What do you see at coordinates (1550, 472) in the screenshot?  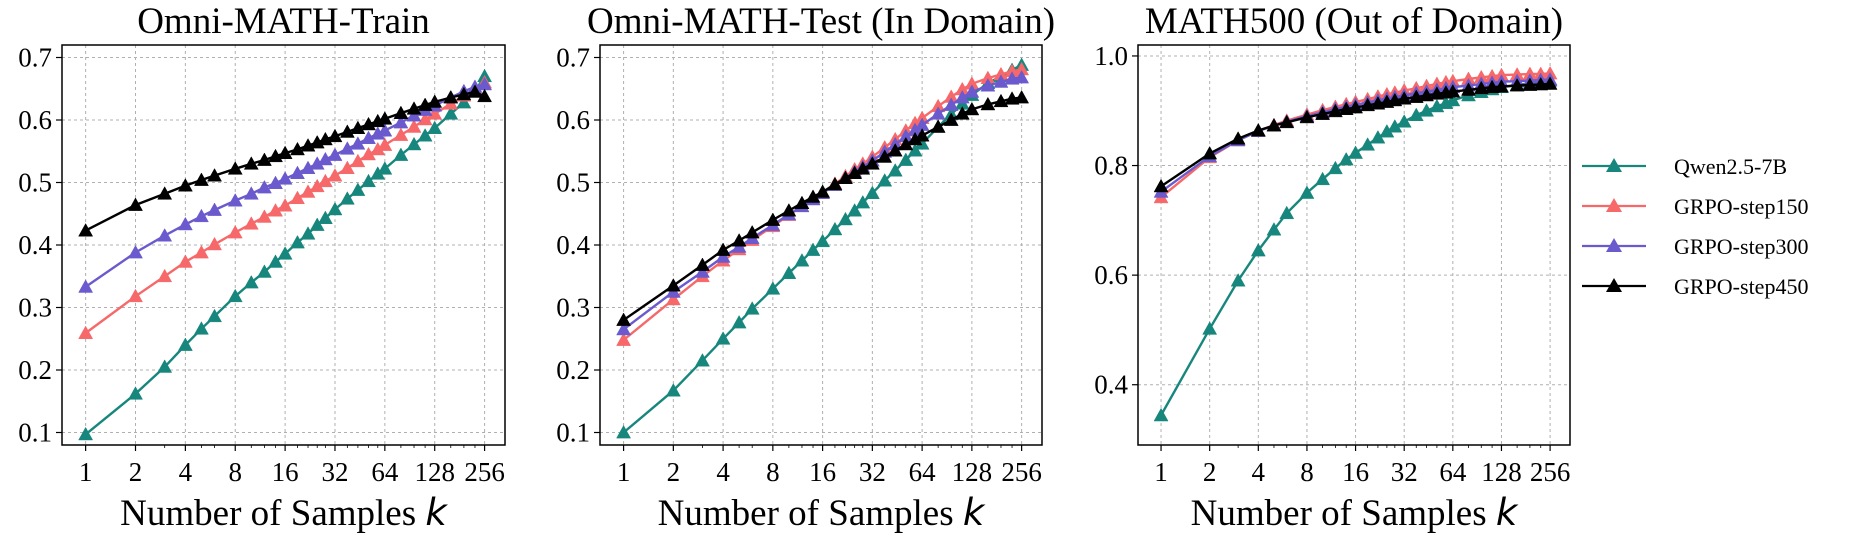 I see `x-tick-label: 256` at bounding box center [1550, 472].